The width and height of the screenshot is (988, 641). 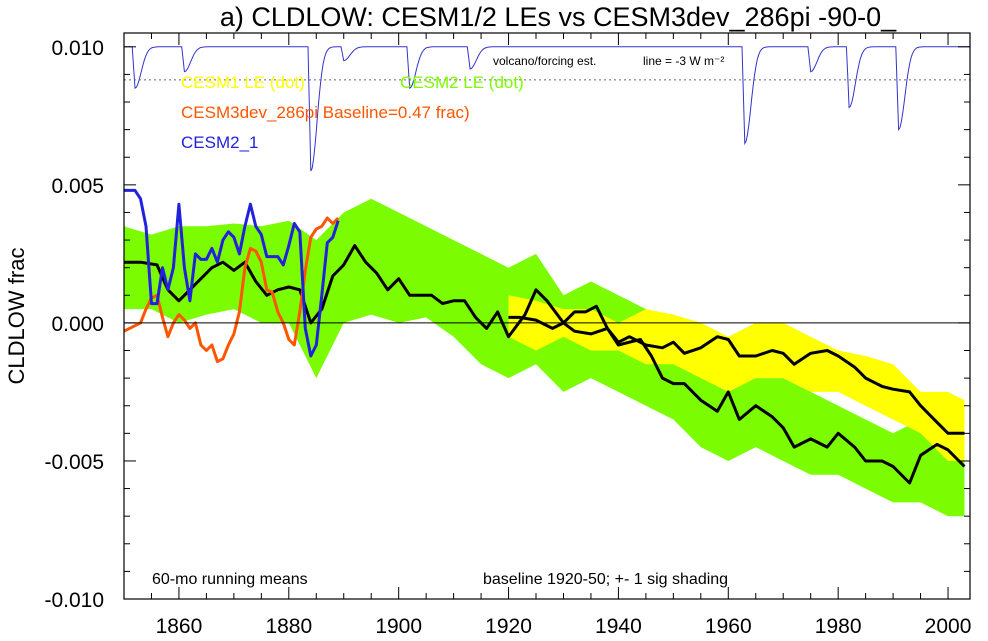 What do you see at coordinates (325, 112) in the screenshot?
I see `legend-cesm3dev: CESM3dev_286pi Baseline=0.47 frac)` at bounding box center [325, 112].